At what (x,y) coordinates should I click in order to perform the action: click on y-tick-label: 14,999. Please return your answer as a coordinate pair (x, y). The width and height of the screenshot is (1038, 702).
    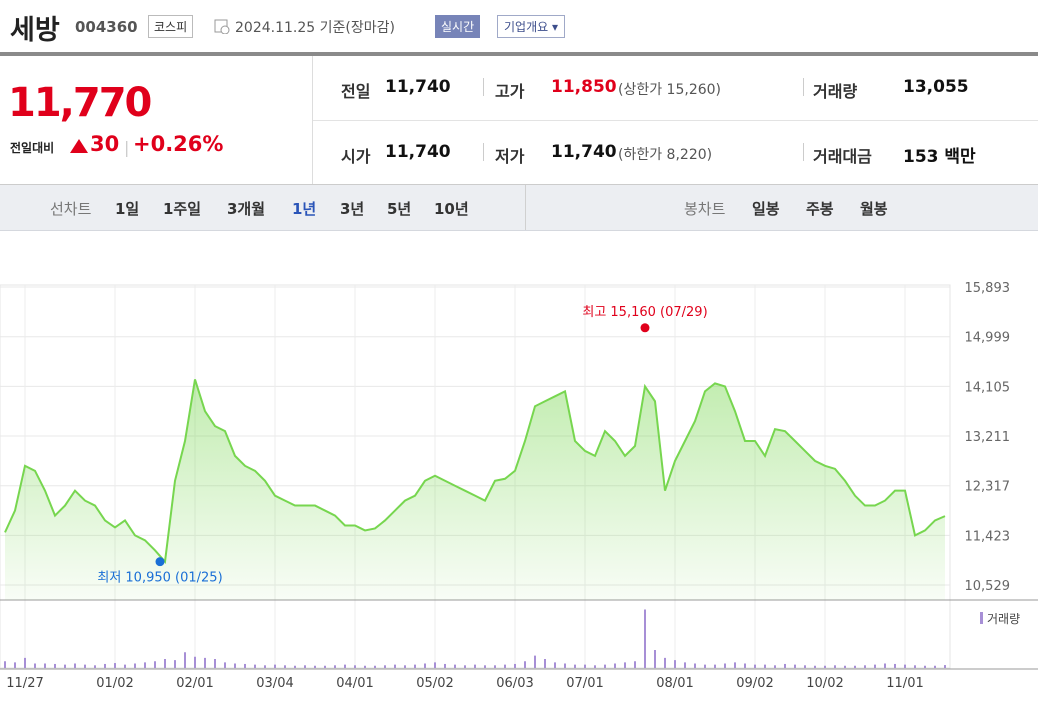
    Looking at the image, I should click on (988, 338).